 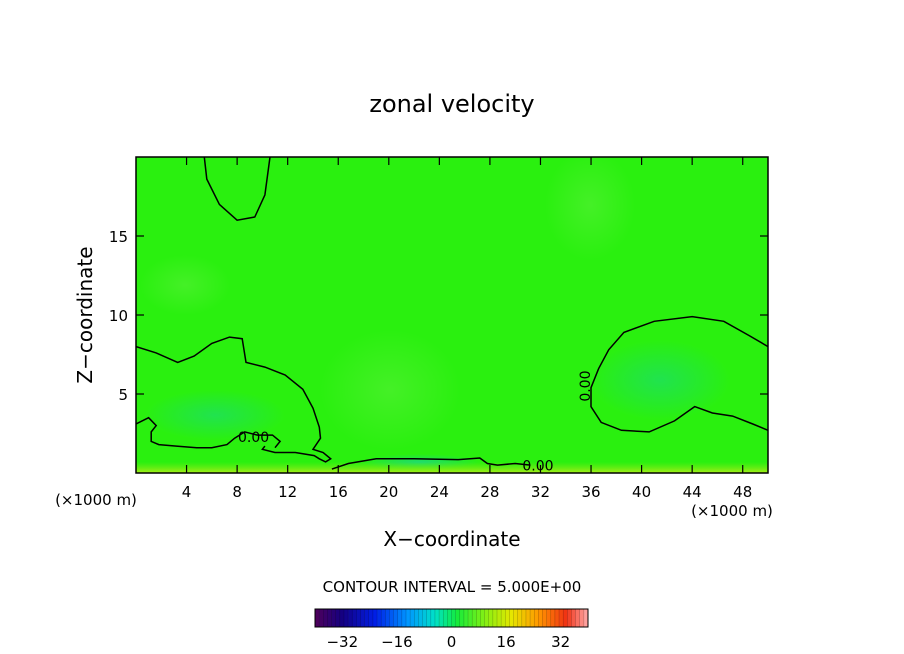 What do you see at coordinates (452, 587) in the screenshot?
I see `contour-interval-text: CONTOUR INTERVAL = 5.000E+00` at bounding box center [452, 587].